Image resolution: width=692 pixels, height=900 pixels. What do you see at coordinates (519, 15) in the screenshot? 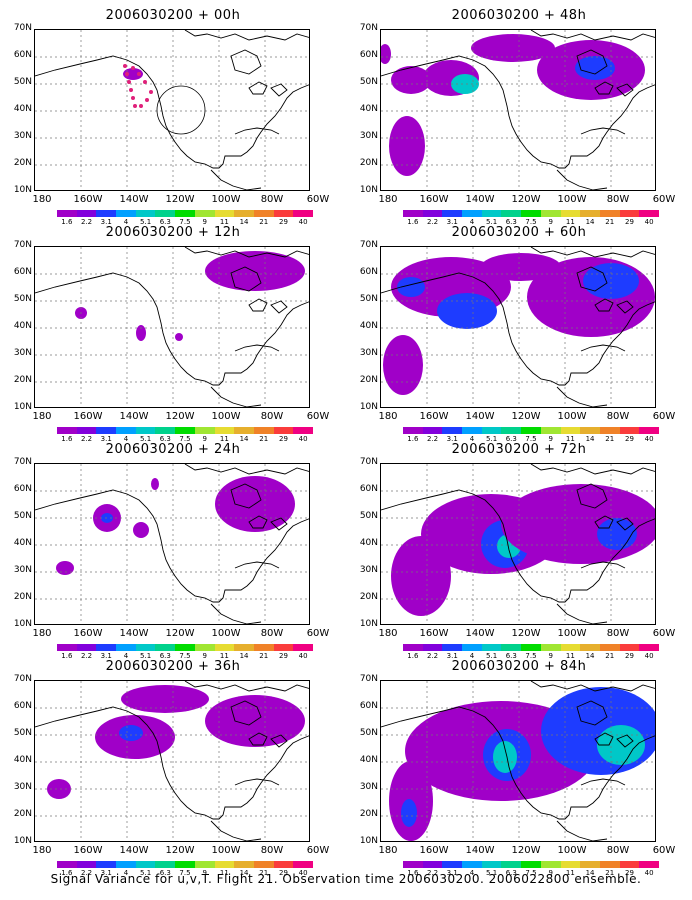
I see `panel-title: 2006030200 + 48h` at bounding box center [519, 15].